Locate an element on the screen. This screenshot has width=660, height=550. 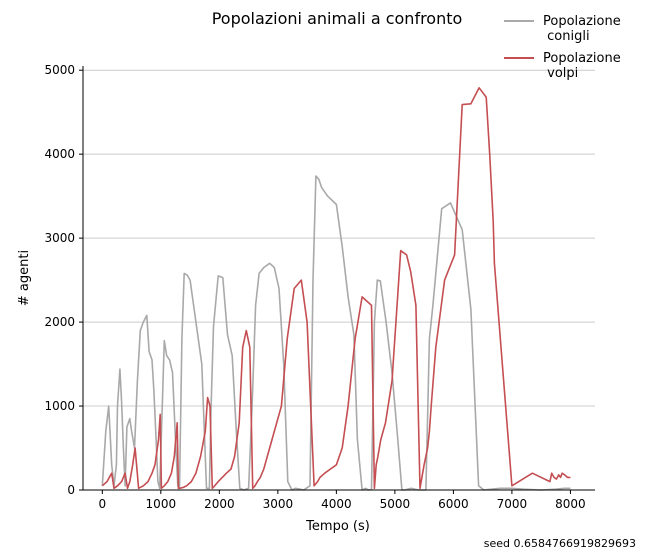
y-tick-label-4: 4000 is located at coordinates (59, 154).